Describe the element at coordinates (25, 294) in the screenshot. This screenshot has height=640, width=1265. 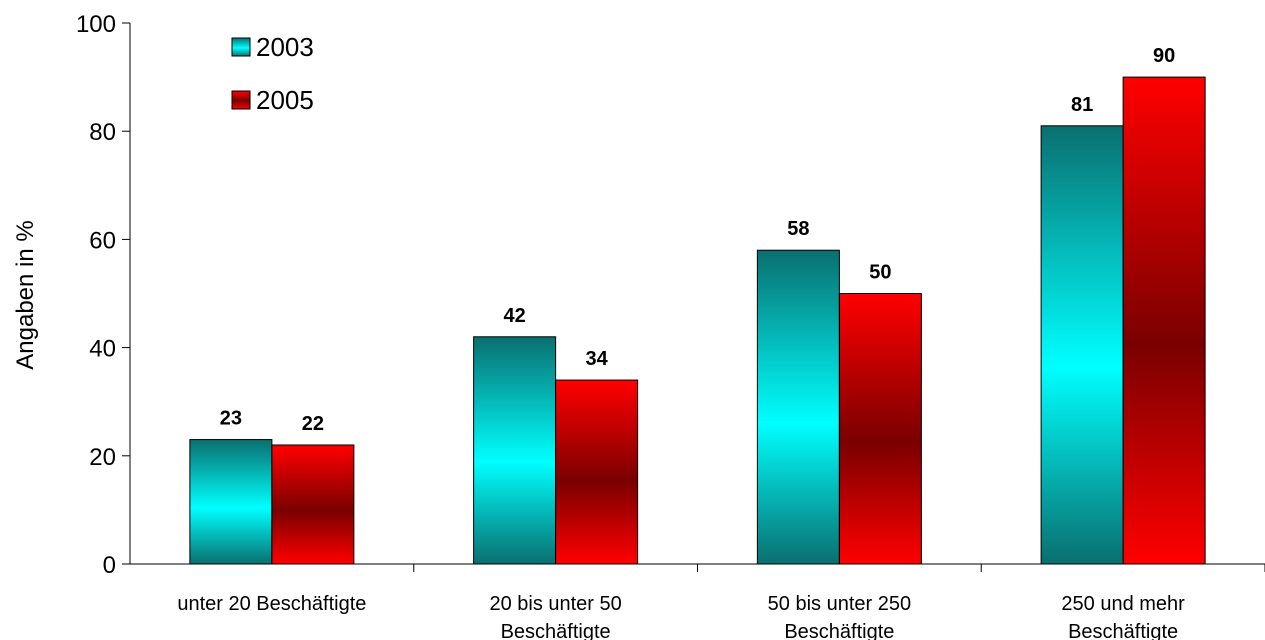
I see `y-axis-title: Angaben in %` at that location.